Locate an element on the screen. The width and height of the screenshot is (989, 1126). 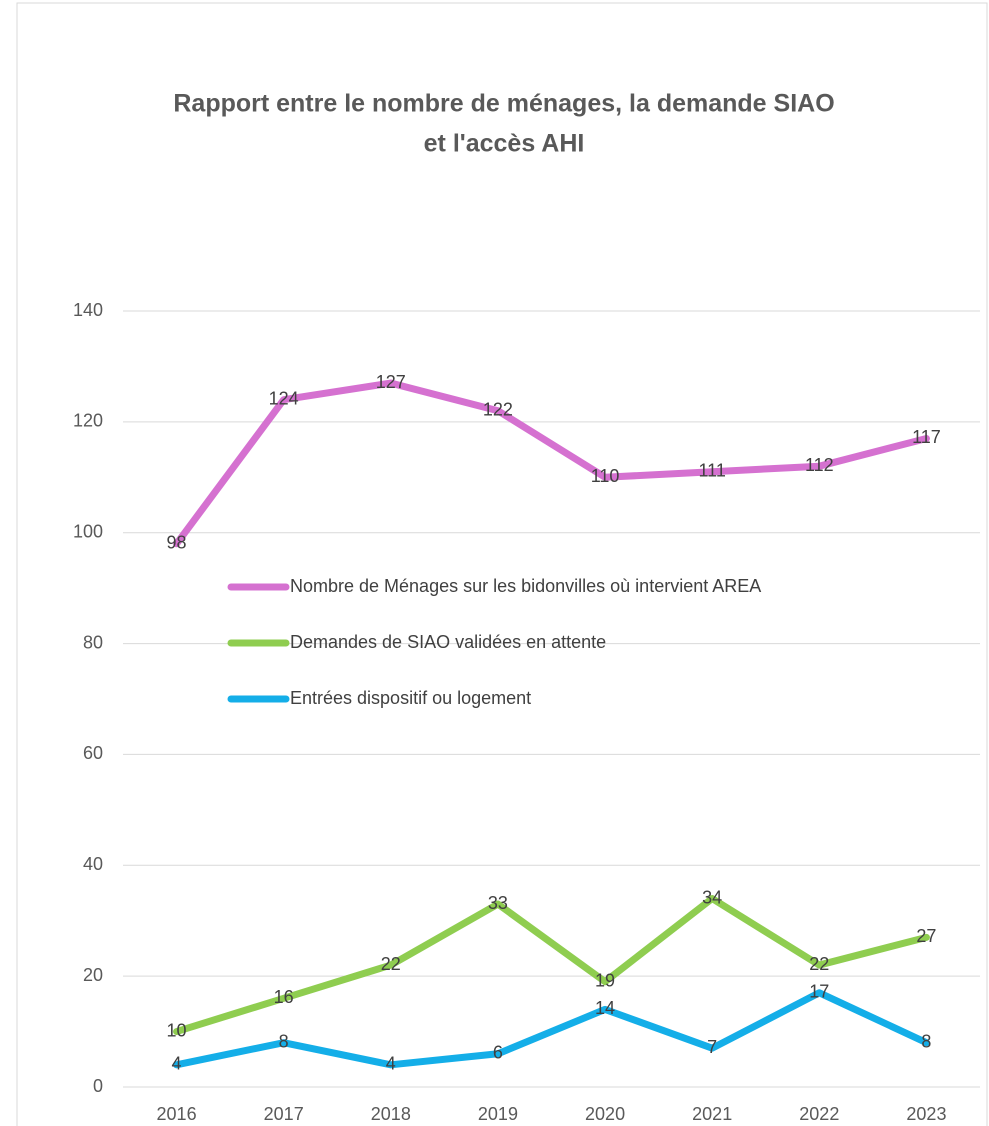
data-label: 14 is located at coordinates (605, 1008).